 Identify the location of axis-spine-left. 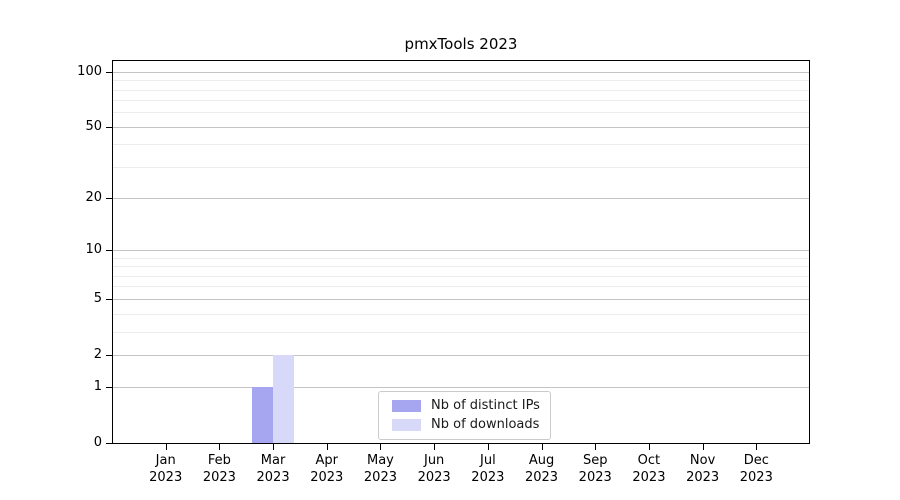
(112, 252).